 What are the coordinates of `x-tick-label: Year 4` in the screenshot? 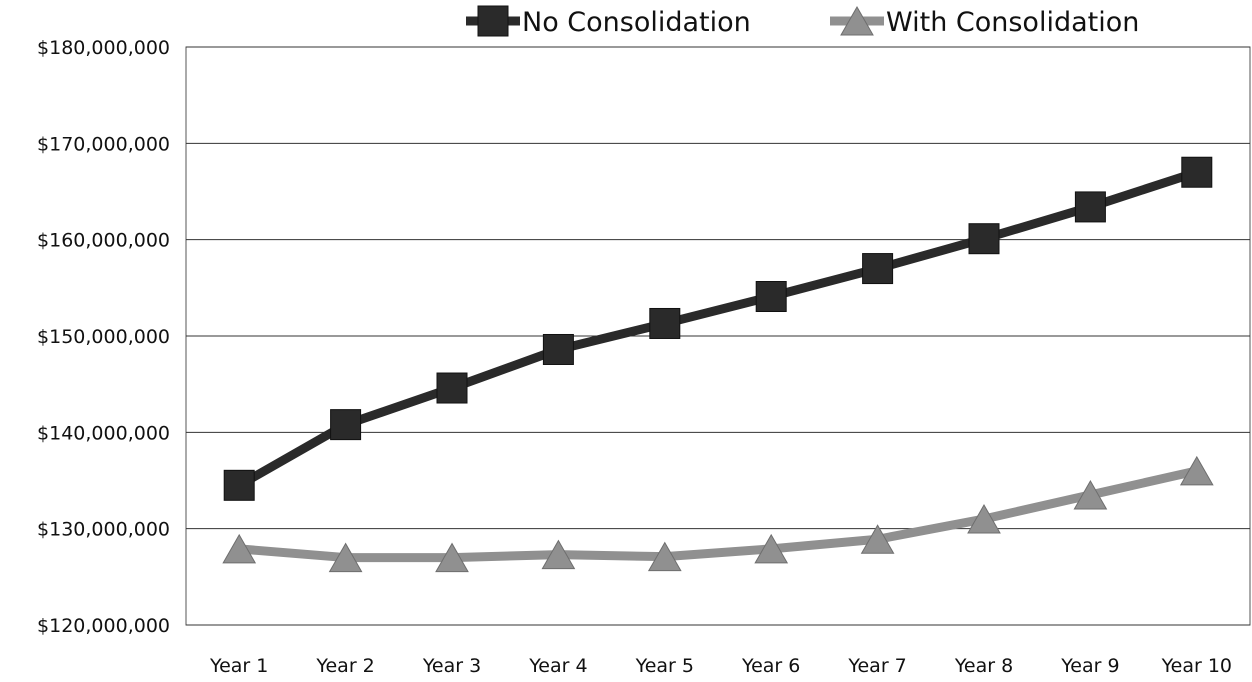 It's located at (557, 666).